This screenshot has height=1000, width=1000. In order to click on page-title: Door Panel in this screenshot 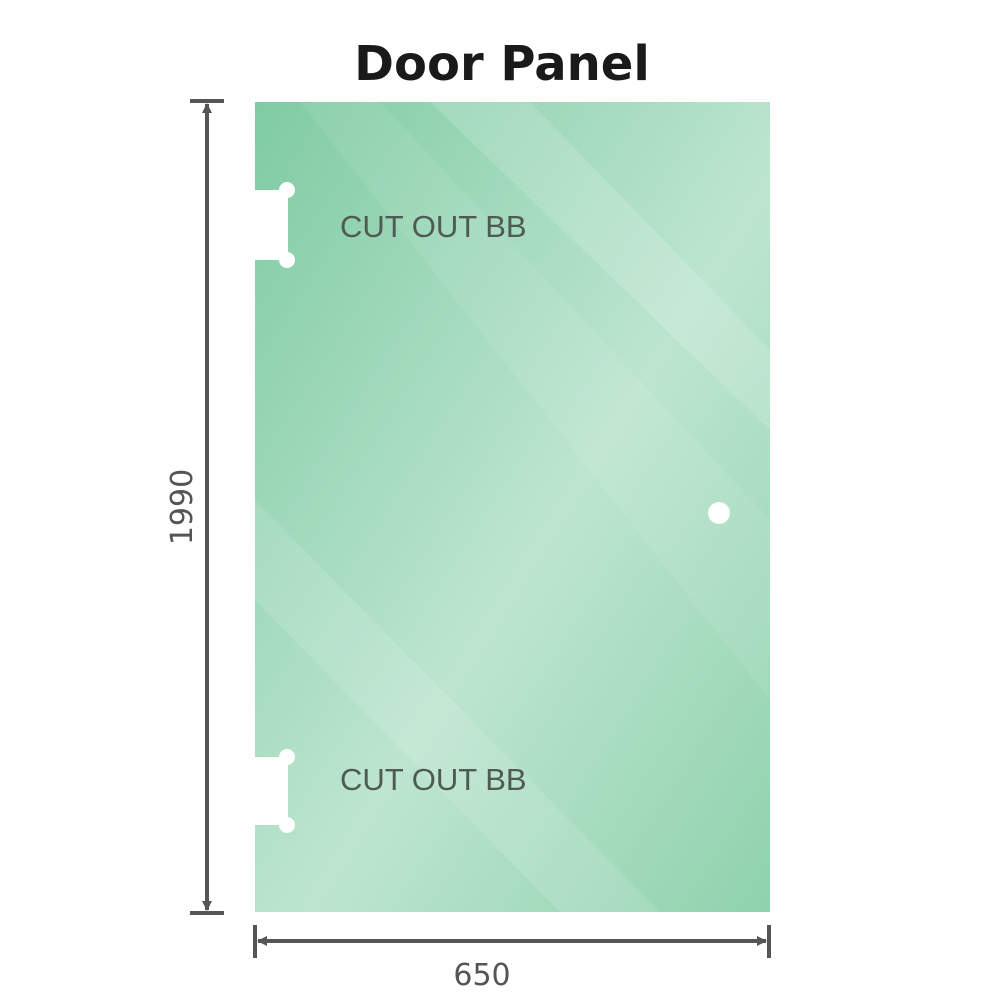, I will do `click(502, 64)`.